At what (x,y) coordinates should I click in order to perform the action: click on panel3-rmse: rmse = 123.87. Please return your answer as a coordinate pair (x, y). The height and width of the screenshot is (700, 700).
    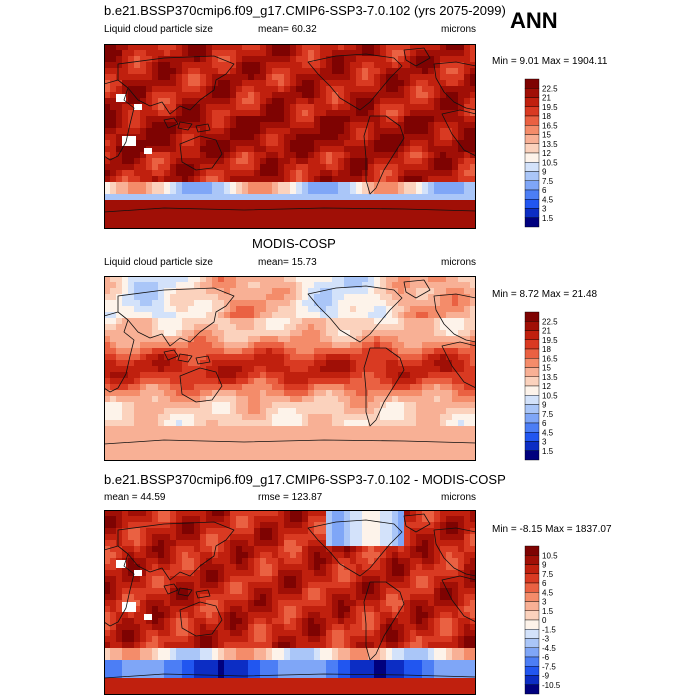
    Looking at the image, I should click on (290, 497).